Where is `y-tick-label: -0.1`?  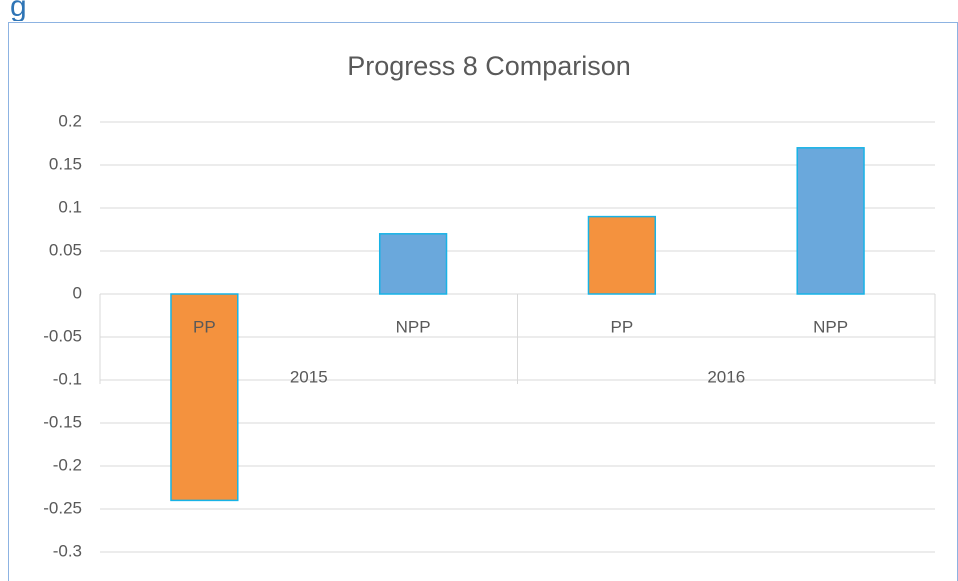 y-tick-label: -0.1 is located at coordinates (67, 378).